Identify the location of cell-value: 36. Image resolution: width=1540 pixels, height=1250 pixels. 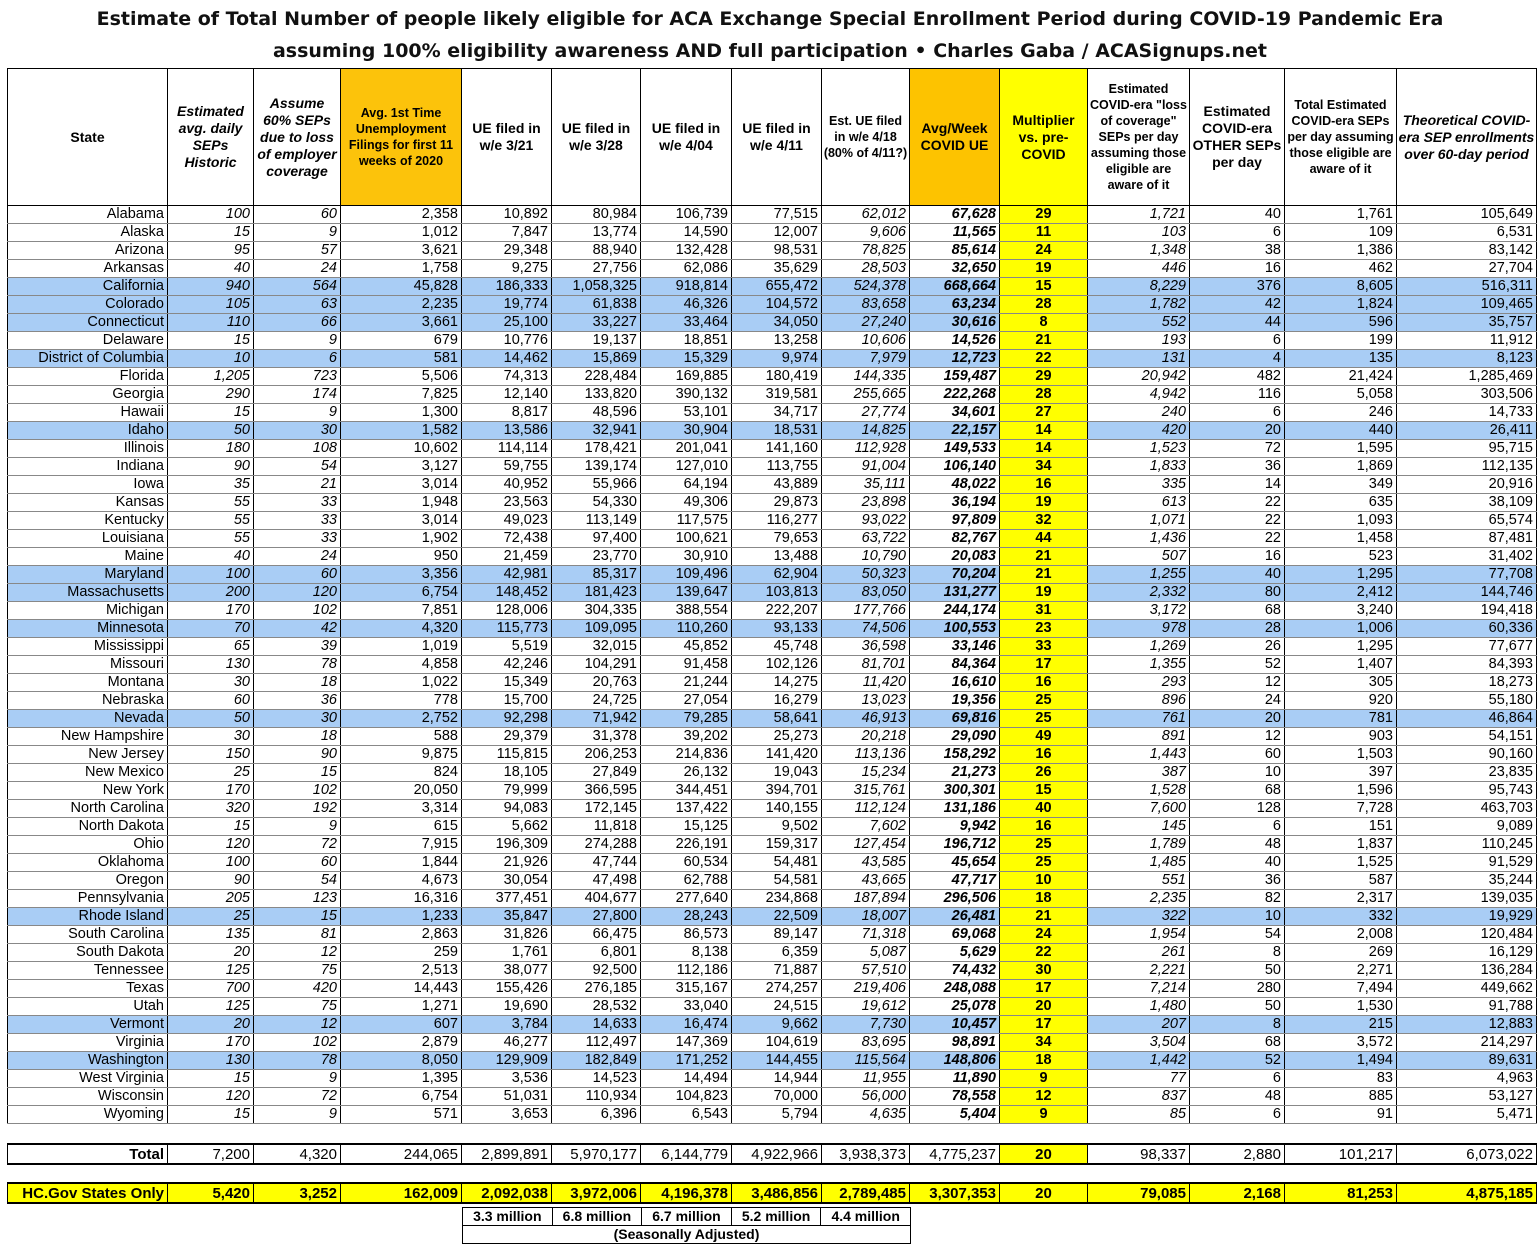
(1237, 466).